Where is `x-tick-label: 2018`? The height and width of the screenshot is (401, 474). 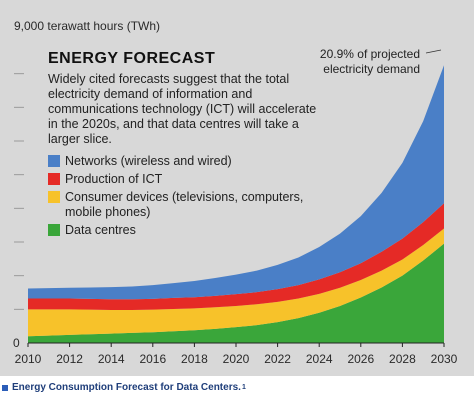
x-tick-label: 2018 is located at coordinates (194, 359).